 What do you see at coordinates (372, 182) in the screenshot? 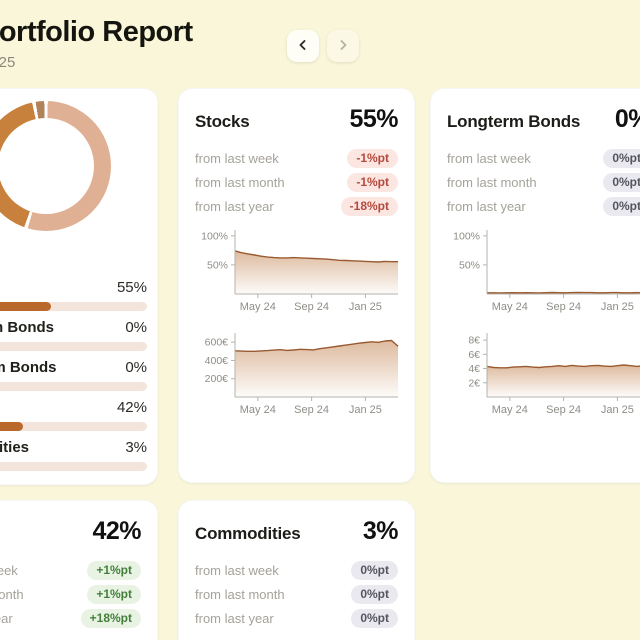
I see `delta-badge: -1%pt` at bounding box center [372, 182].